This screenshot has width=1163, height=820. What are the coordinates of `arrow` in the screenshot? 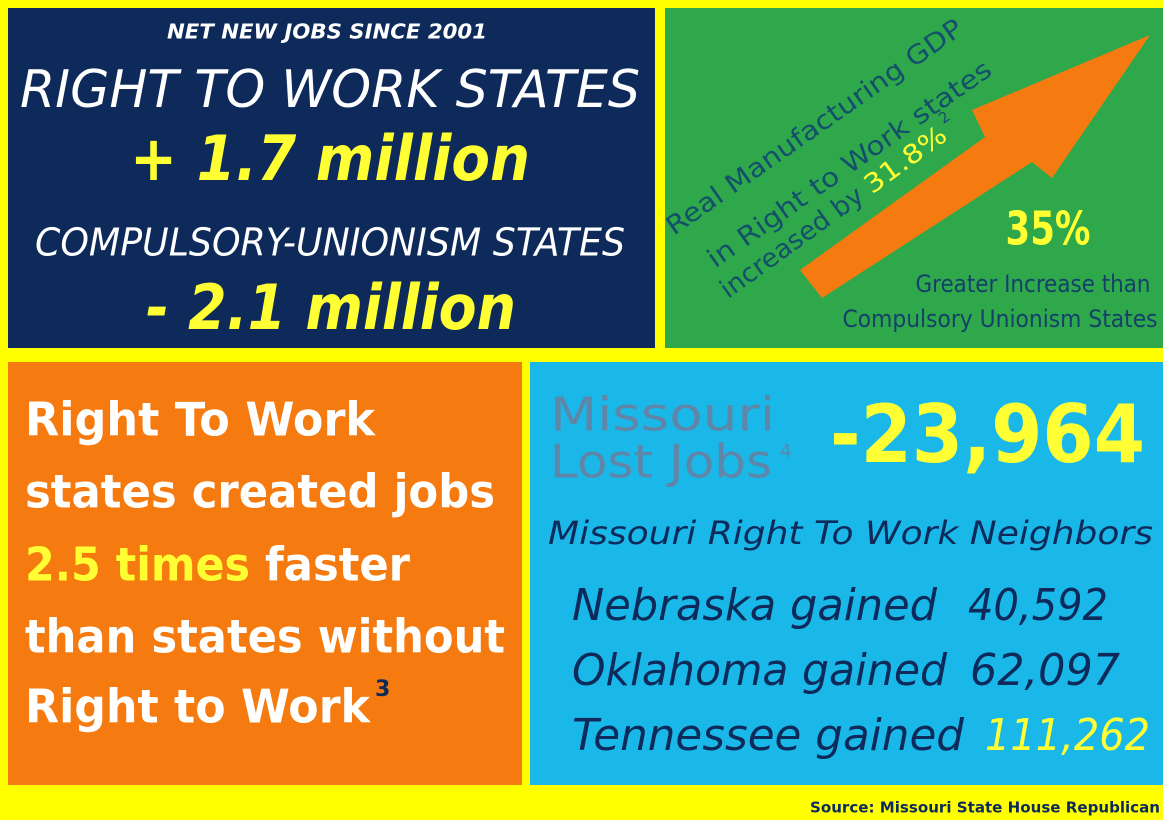 It's located at (975, 166).